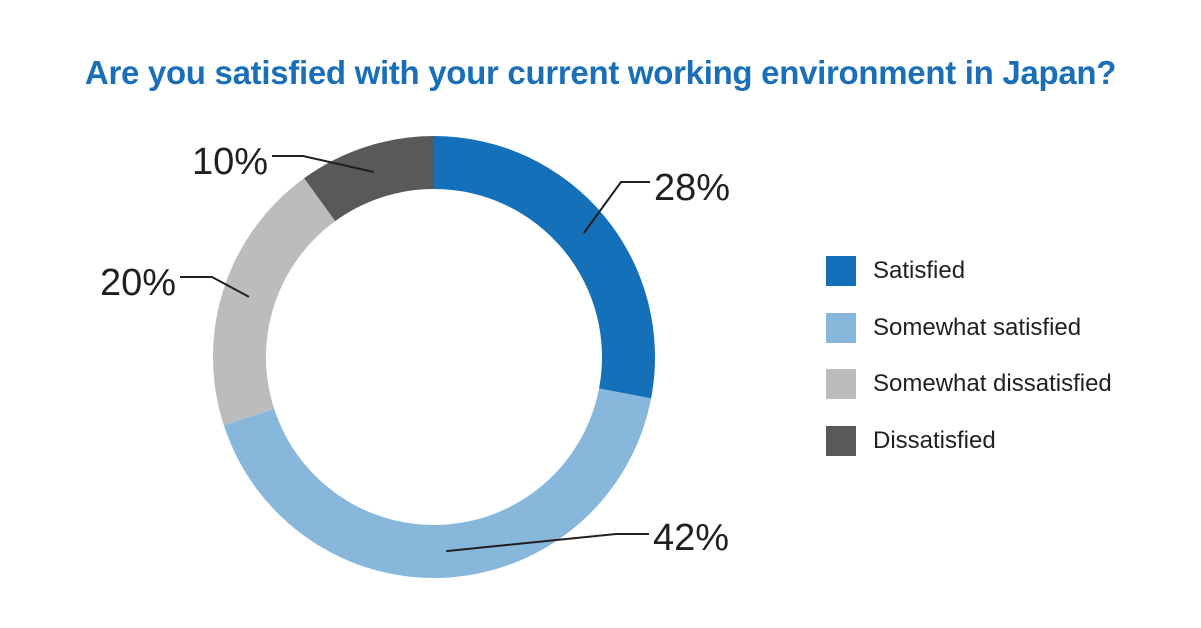 This screenshot has height=628, width=1201. What do you see at coordinates (841, 440) in the screenshot?
I see `legend-swatch-dissatisfied` at bounding box center [841, 440].